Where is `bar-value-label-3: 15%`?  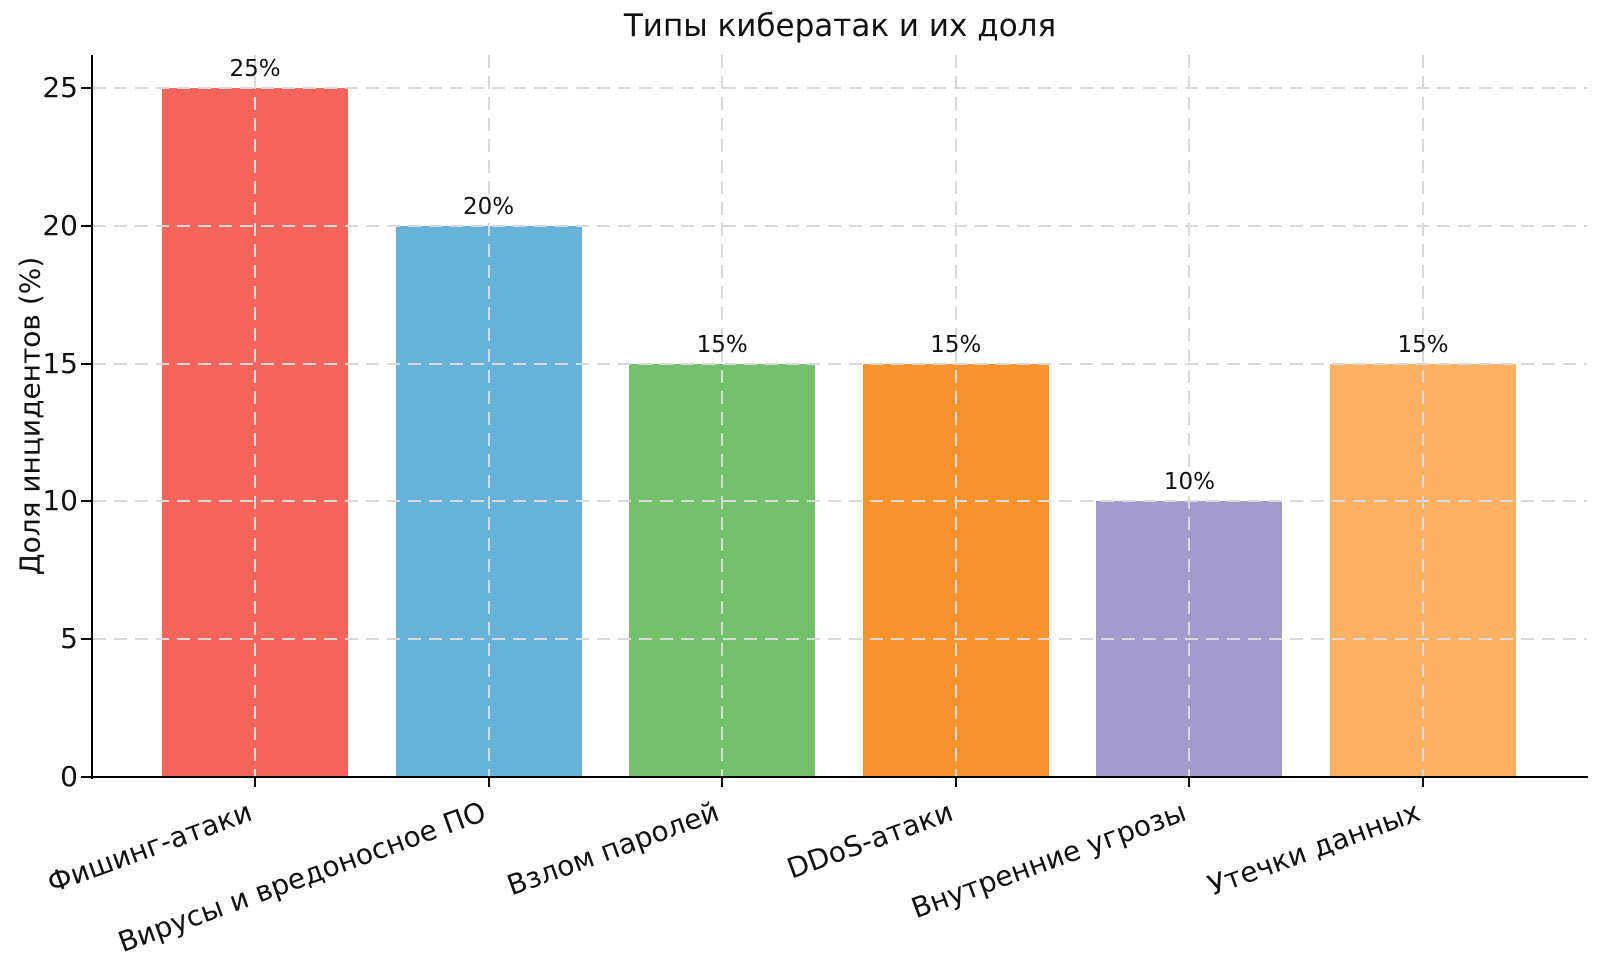 bar-value-label-3: 15% is located at coordinates (722, 344).